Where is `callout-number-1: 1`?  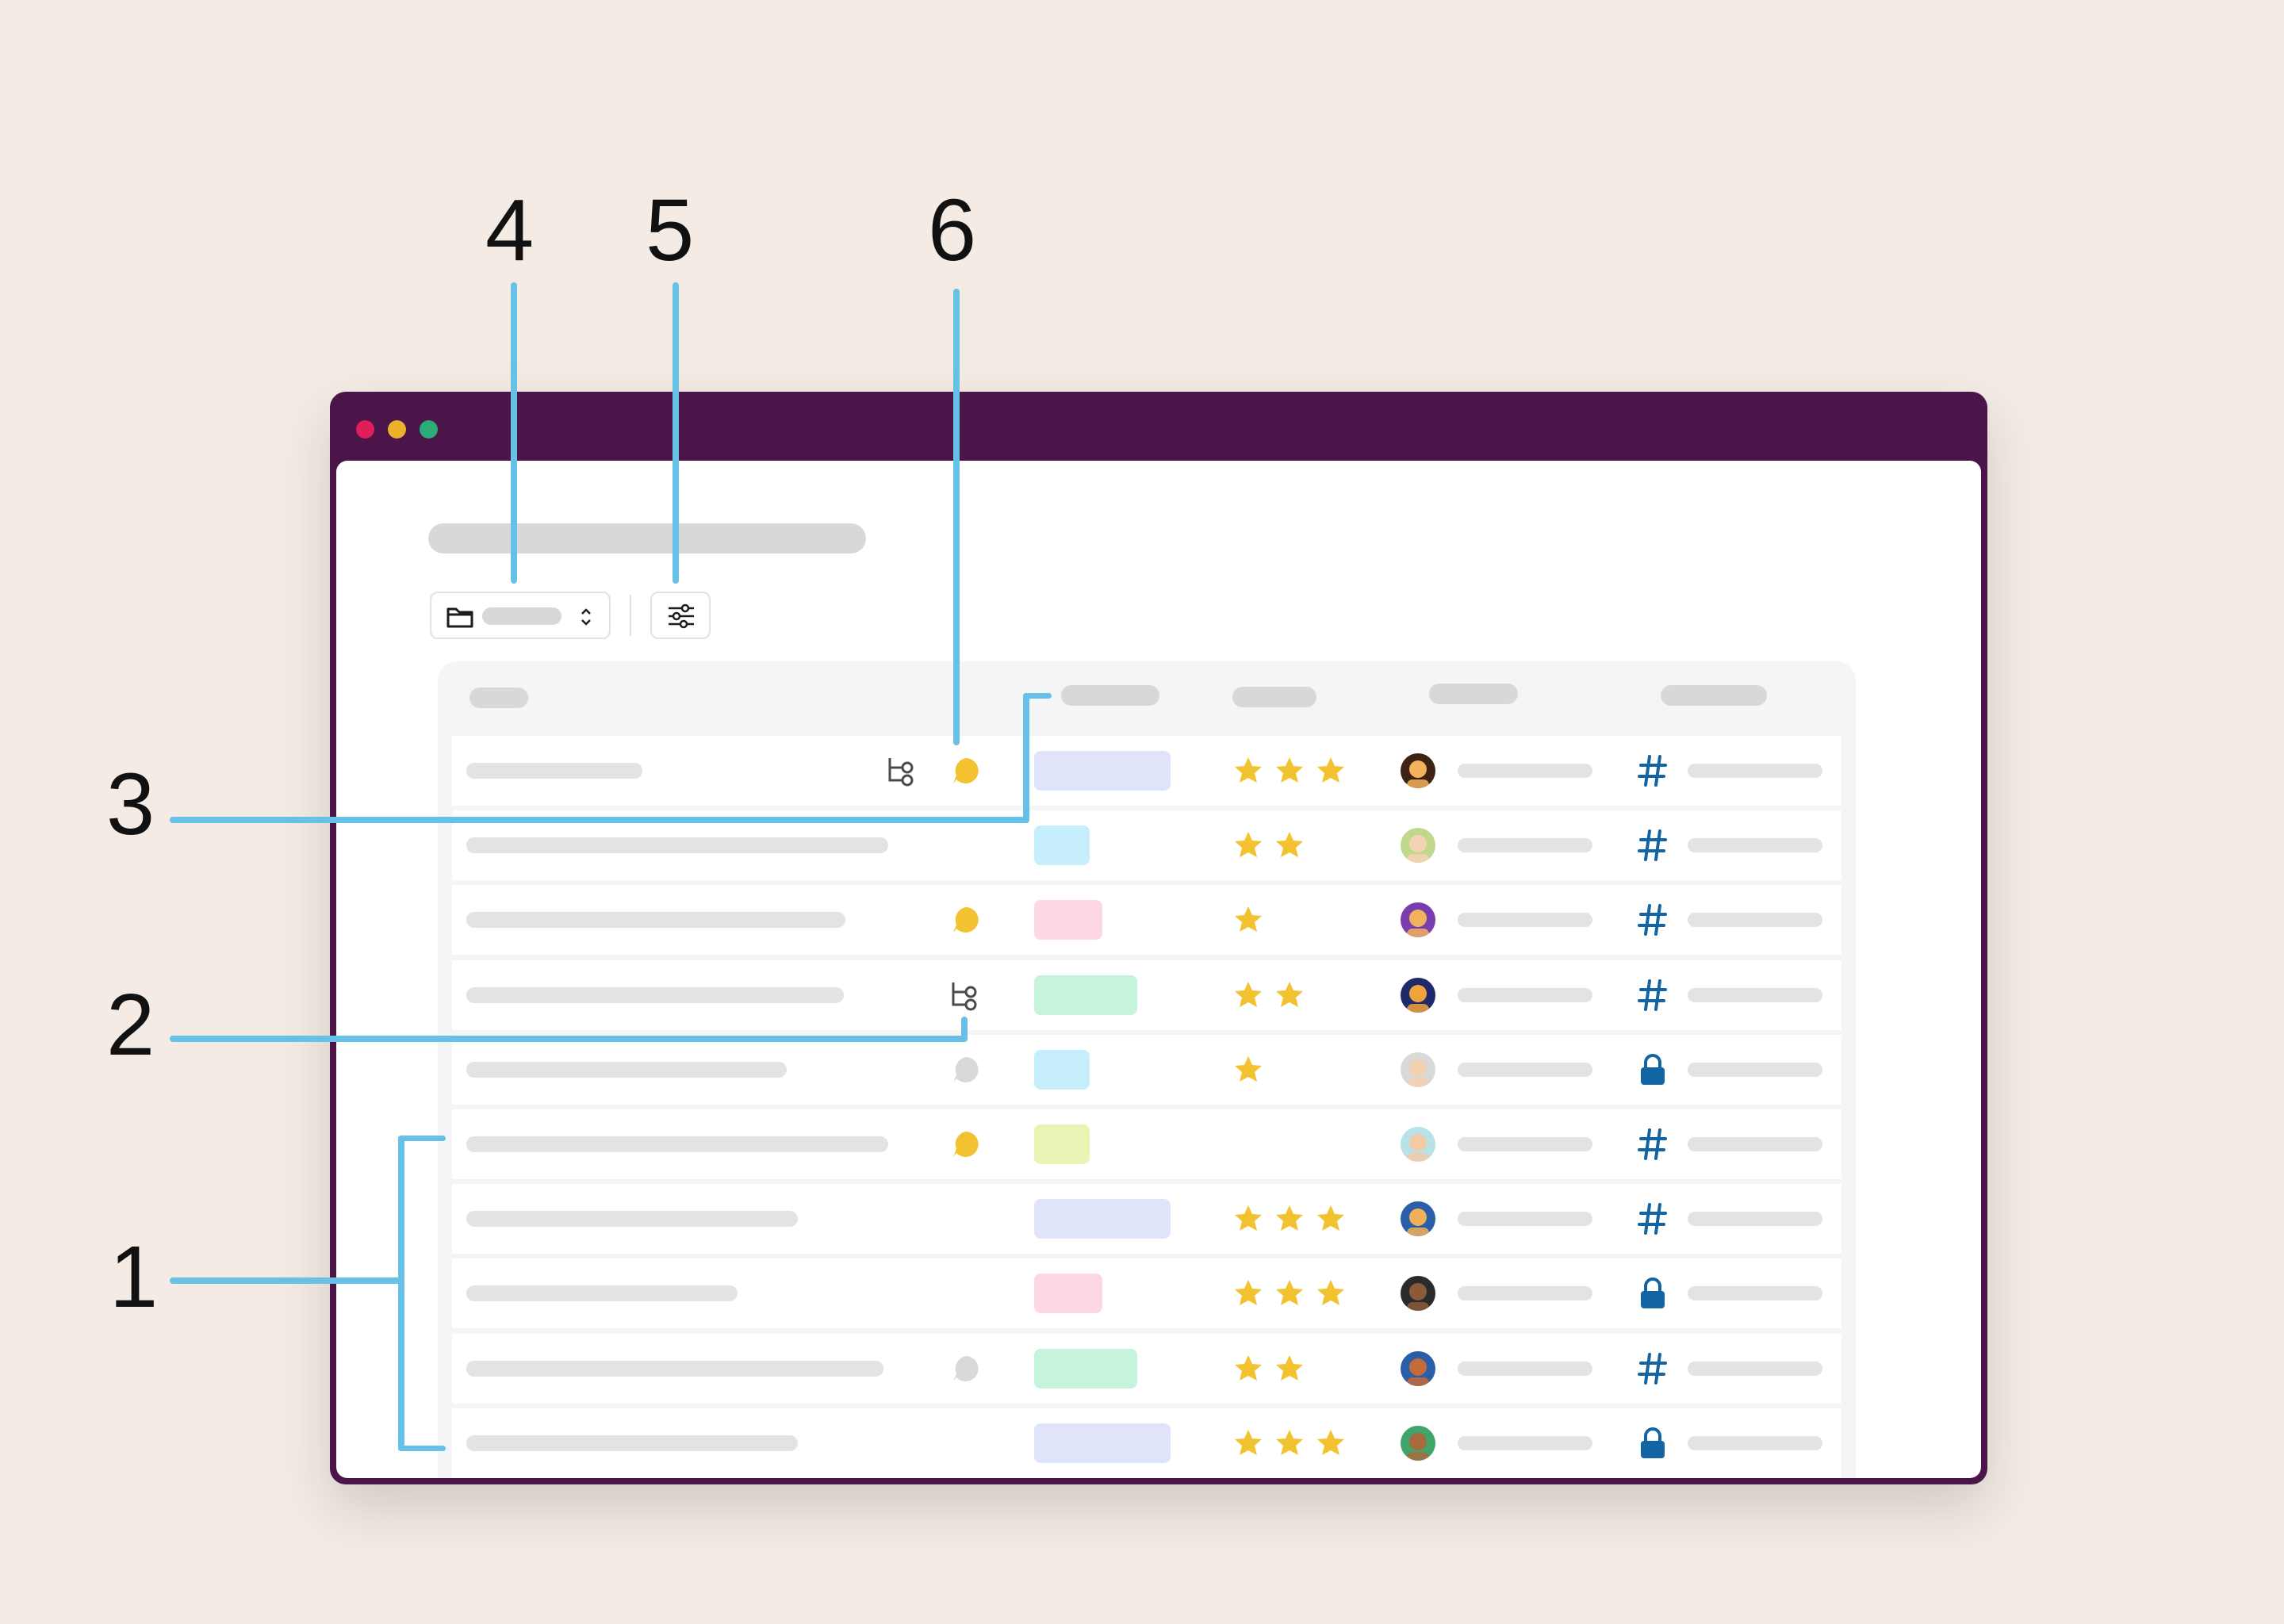
callout-number-1: 1 is located at coordinates (134, 1277).